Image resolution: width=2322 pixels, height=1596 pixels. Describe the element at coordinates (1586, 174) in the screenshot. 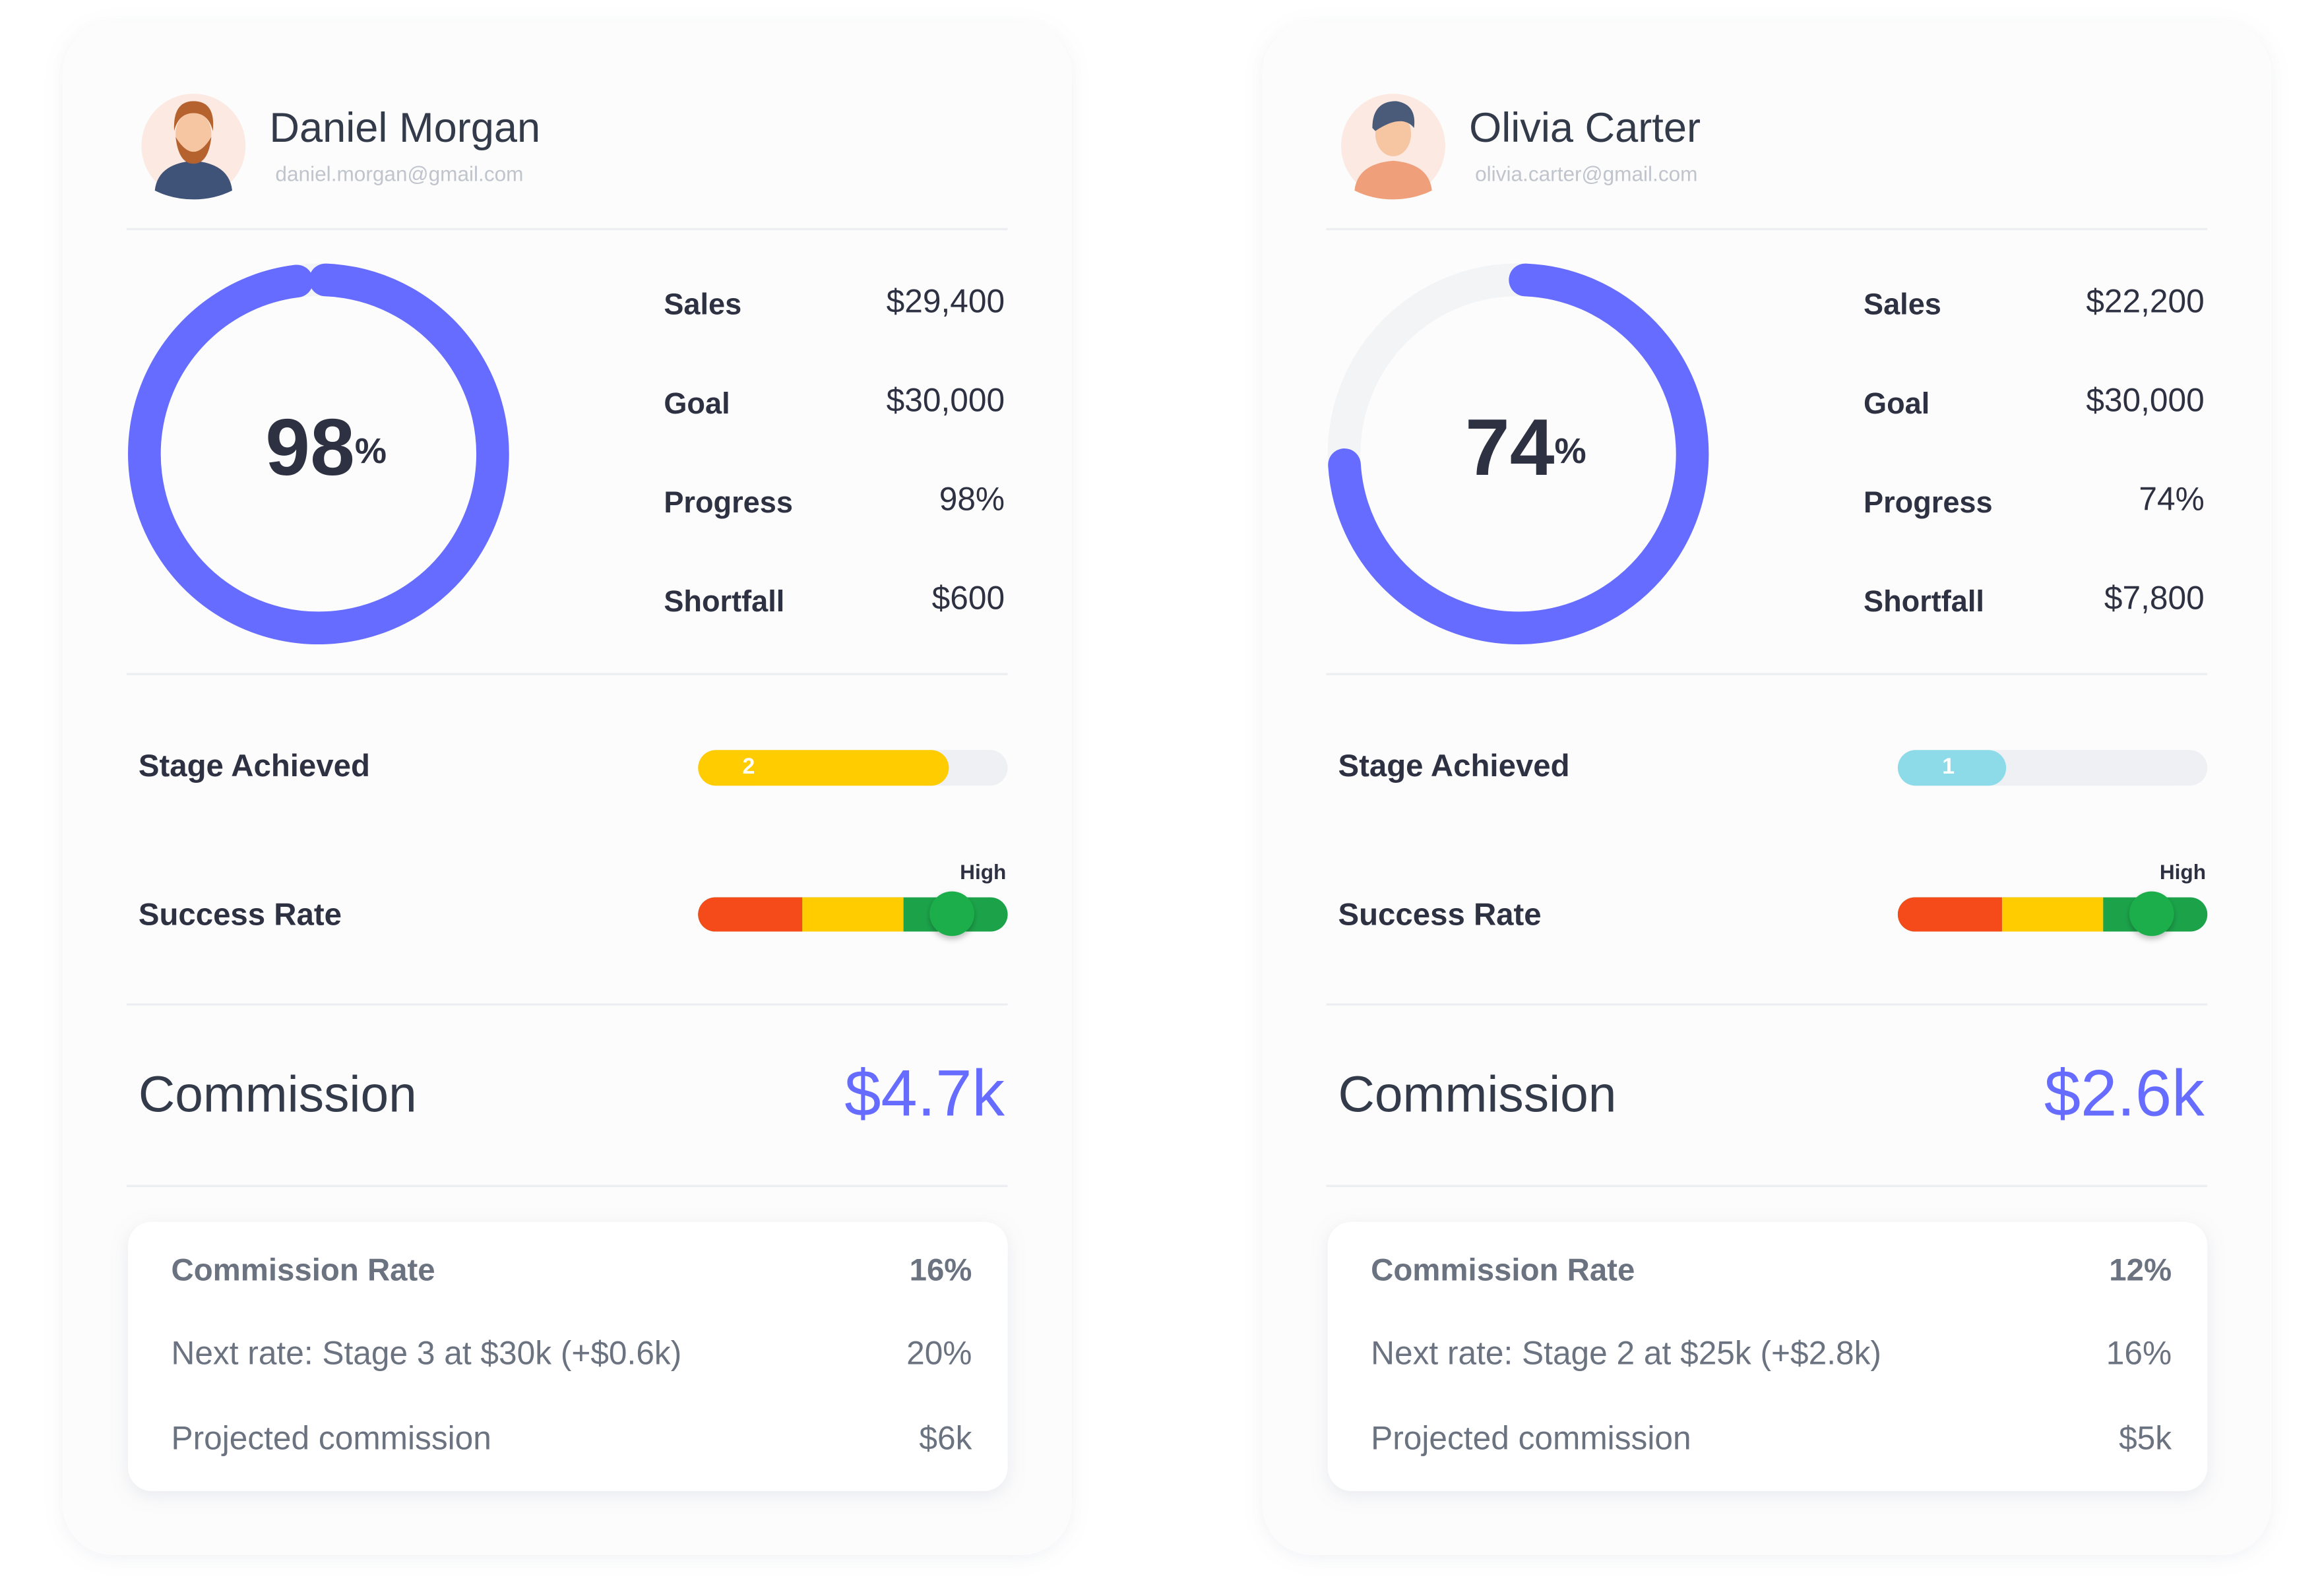

I see `user-email: olivia.carter@gmail.com` at that location.